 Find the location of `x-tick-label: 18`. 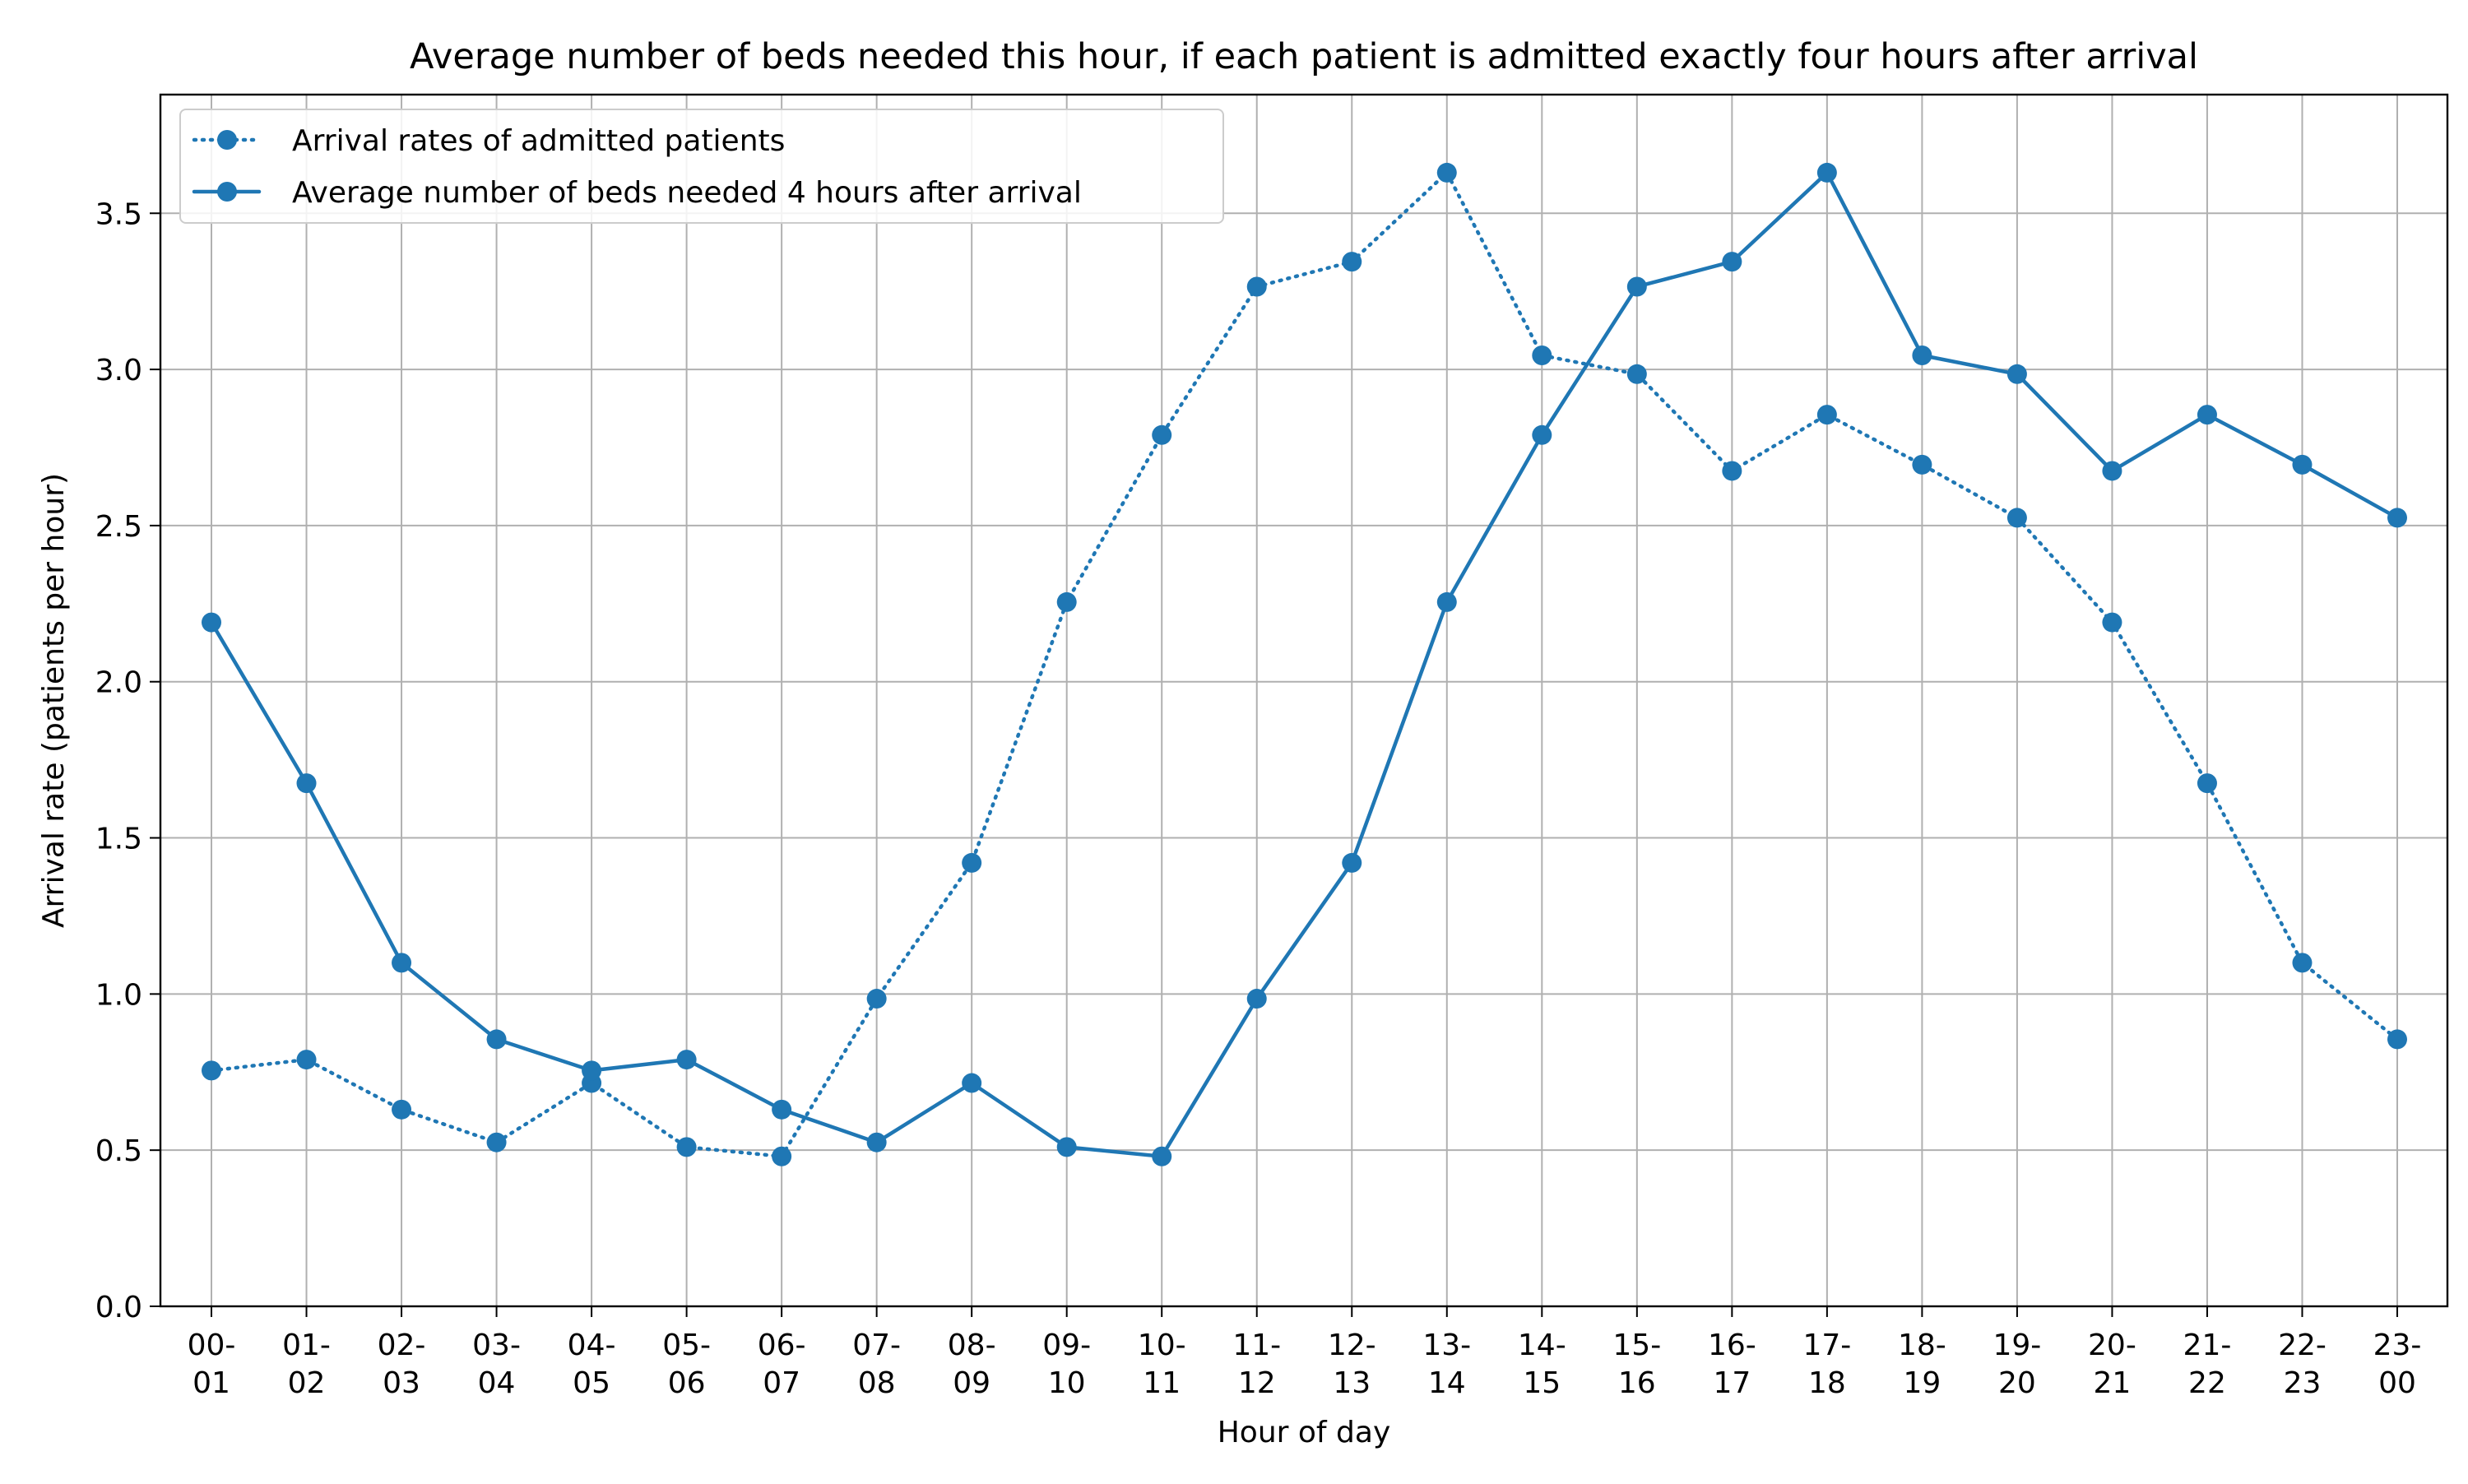

x-tick-label: 18 is located at coordinates (1827, 1383).